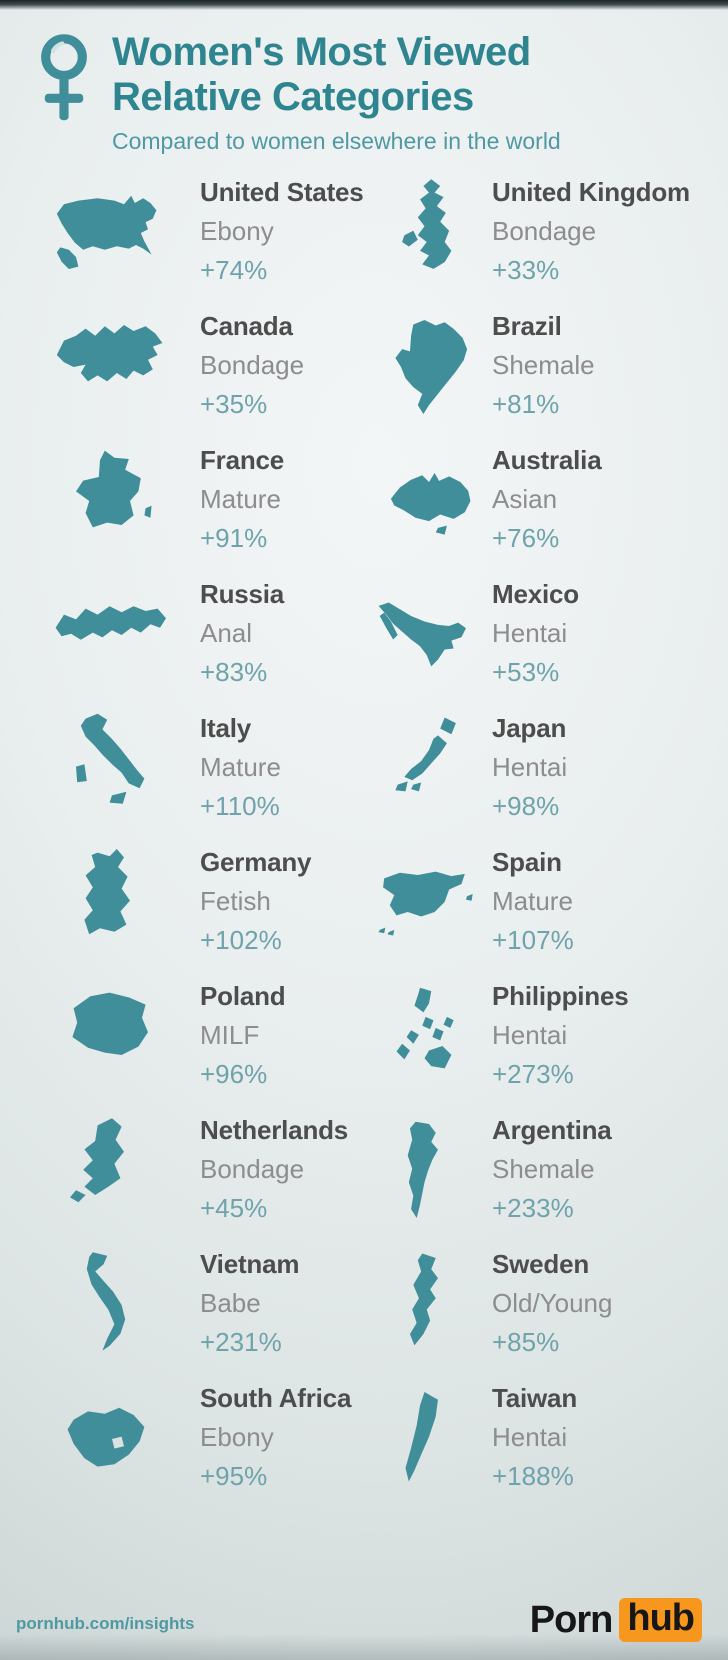  What do you see at coordinates (421, 1437) in the screenshot?
I see `map-taiwan-icon` at bounding box center [421, 1437].